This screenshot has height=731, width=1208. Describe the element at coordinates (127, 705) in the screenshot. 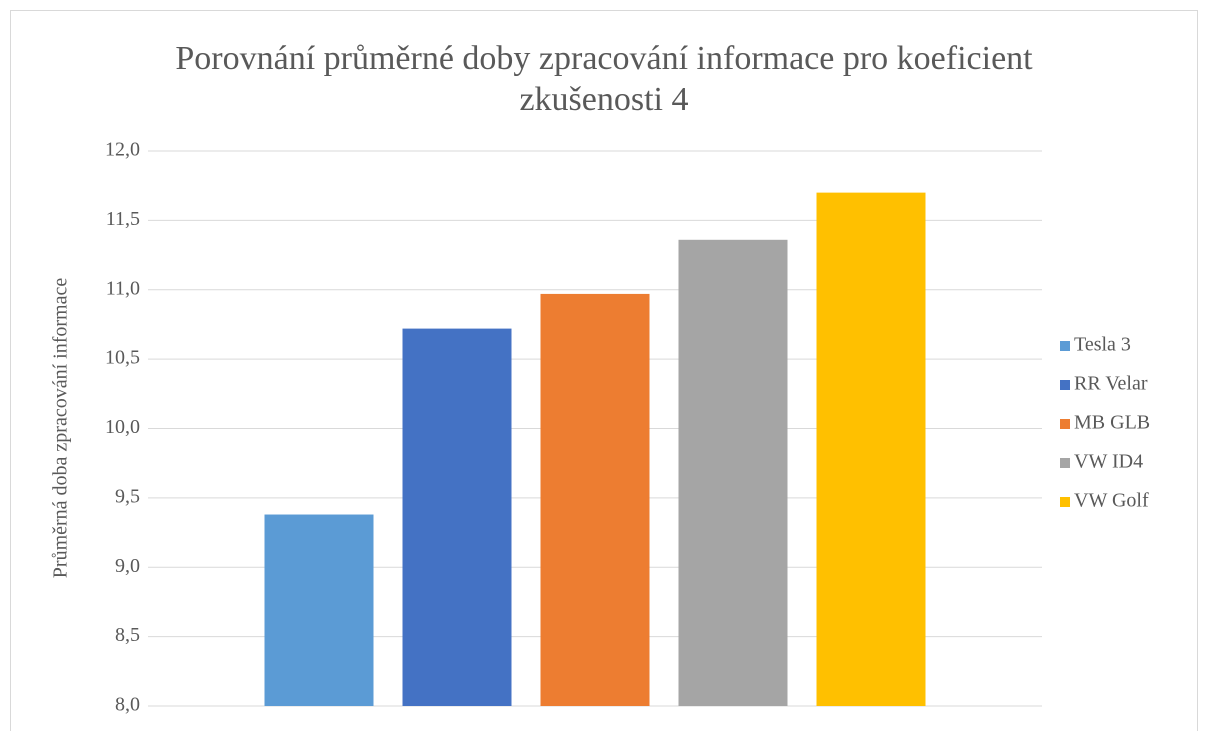

I see `y-tick-label: 8,0` at that location.